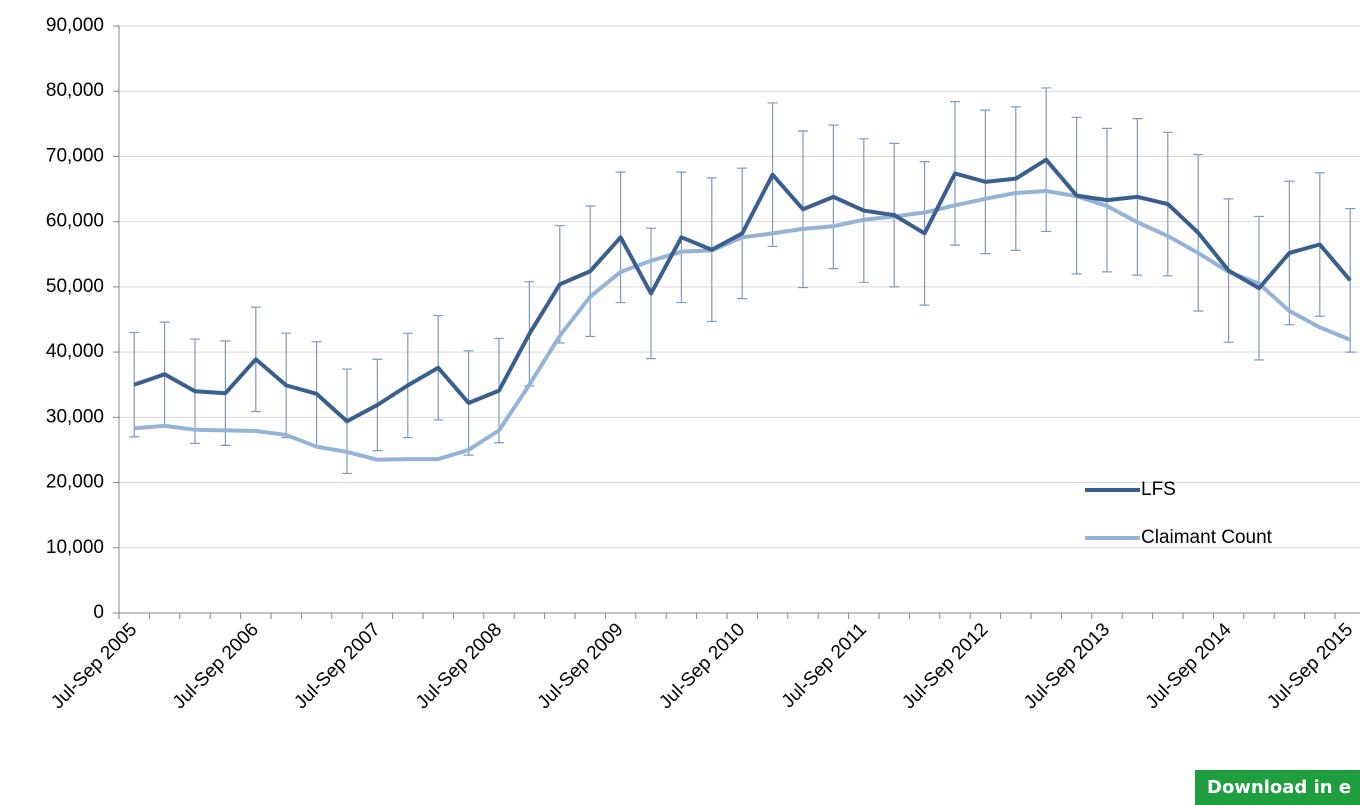  Describe the element at coordinates (75, 90) in the screenshot. I see `y-tick-label: 80,000` at that location.